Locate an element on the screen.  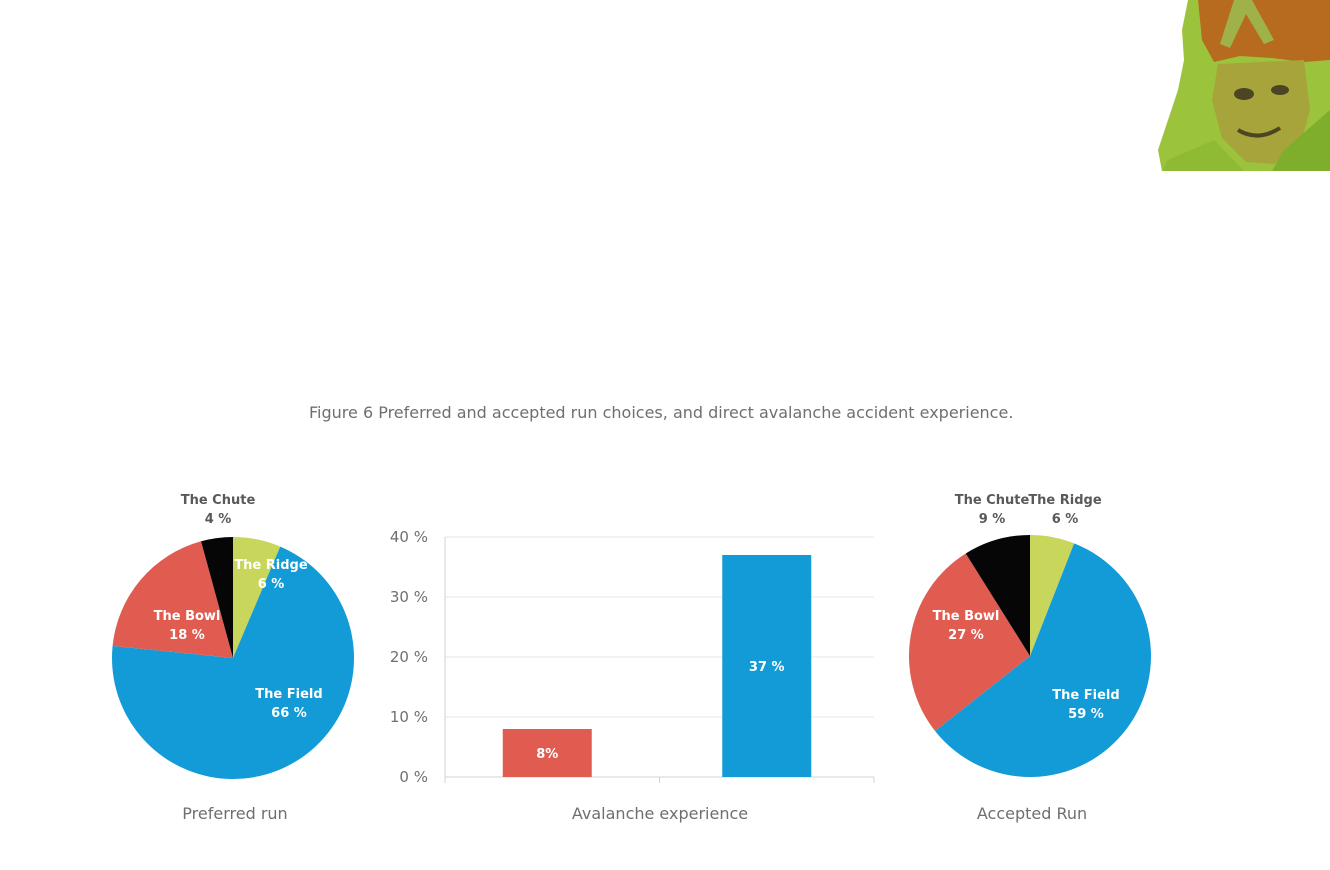
bar-y-tick-label: 30 % is located at coordinates (409, 597).